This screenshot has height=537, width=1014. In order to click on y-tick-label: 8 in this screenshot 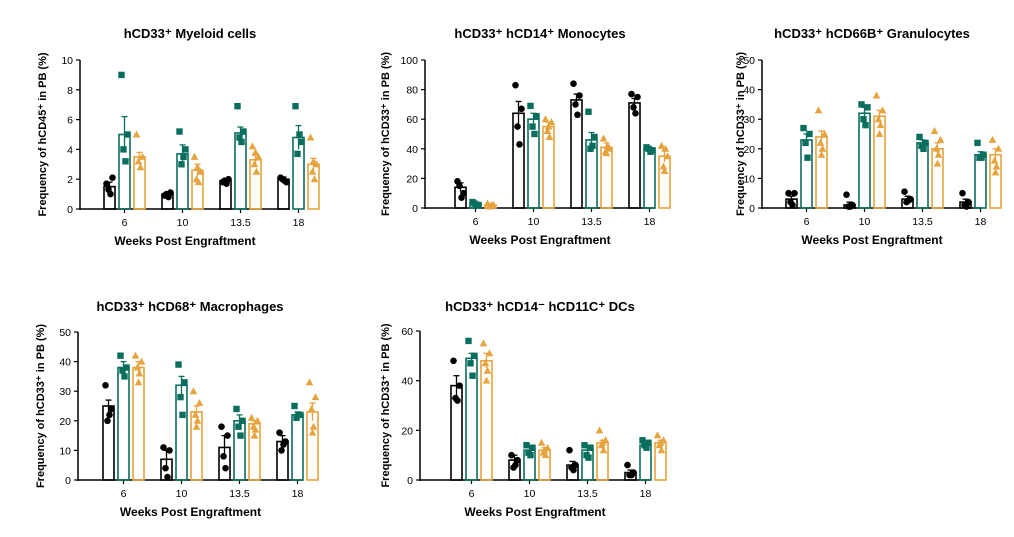, I will do `click(70, 91)`.